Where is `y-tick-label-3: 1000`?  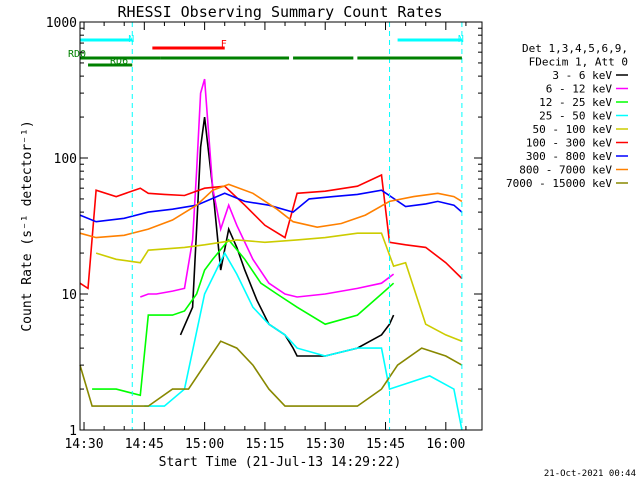 y-tick-label-3: 1000 is located at coordinates (61, 23).